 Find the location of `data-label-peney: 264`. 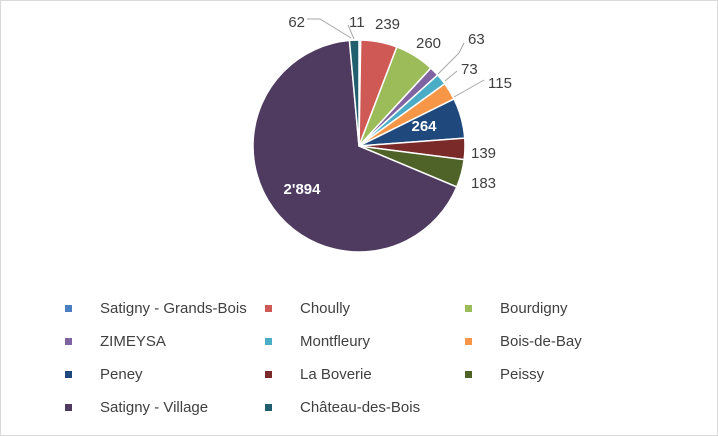

data-label-peney: 264 is located at coordinates (424, 126).